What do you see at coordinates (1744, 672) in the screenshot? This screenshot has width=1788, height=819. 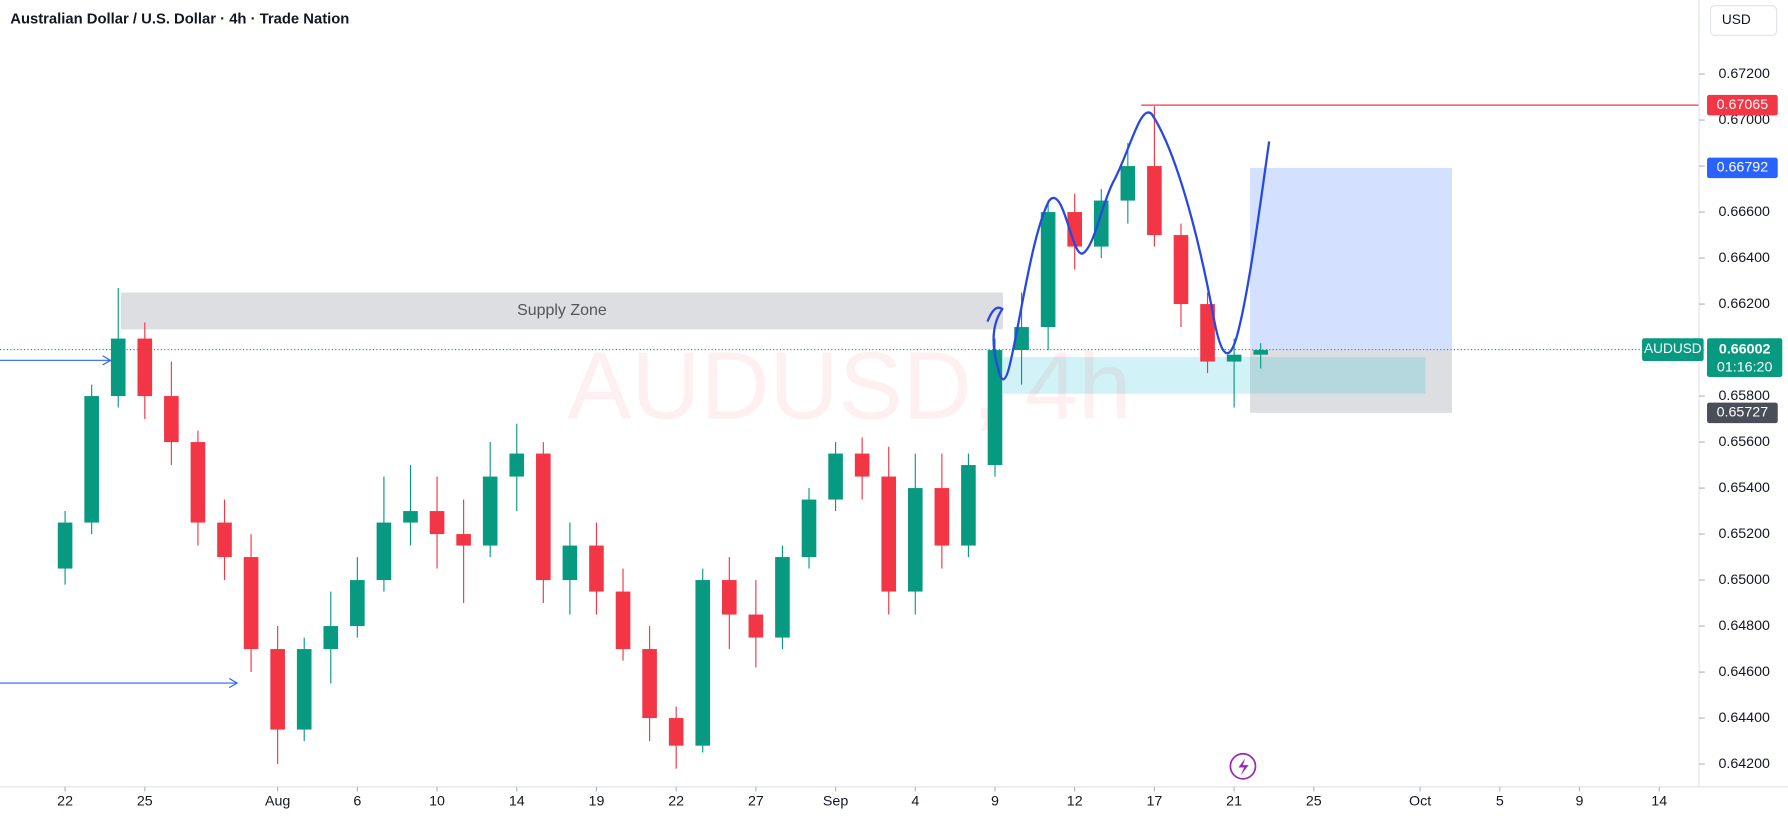 I see `y-tick-label: 0.64600` at bounding box center [1744, 672].